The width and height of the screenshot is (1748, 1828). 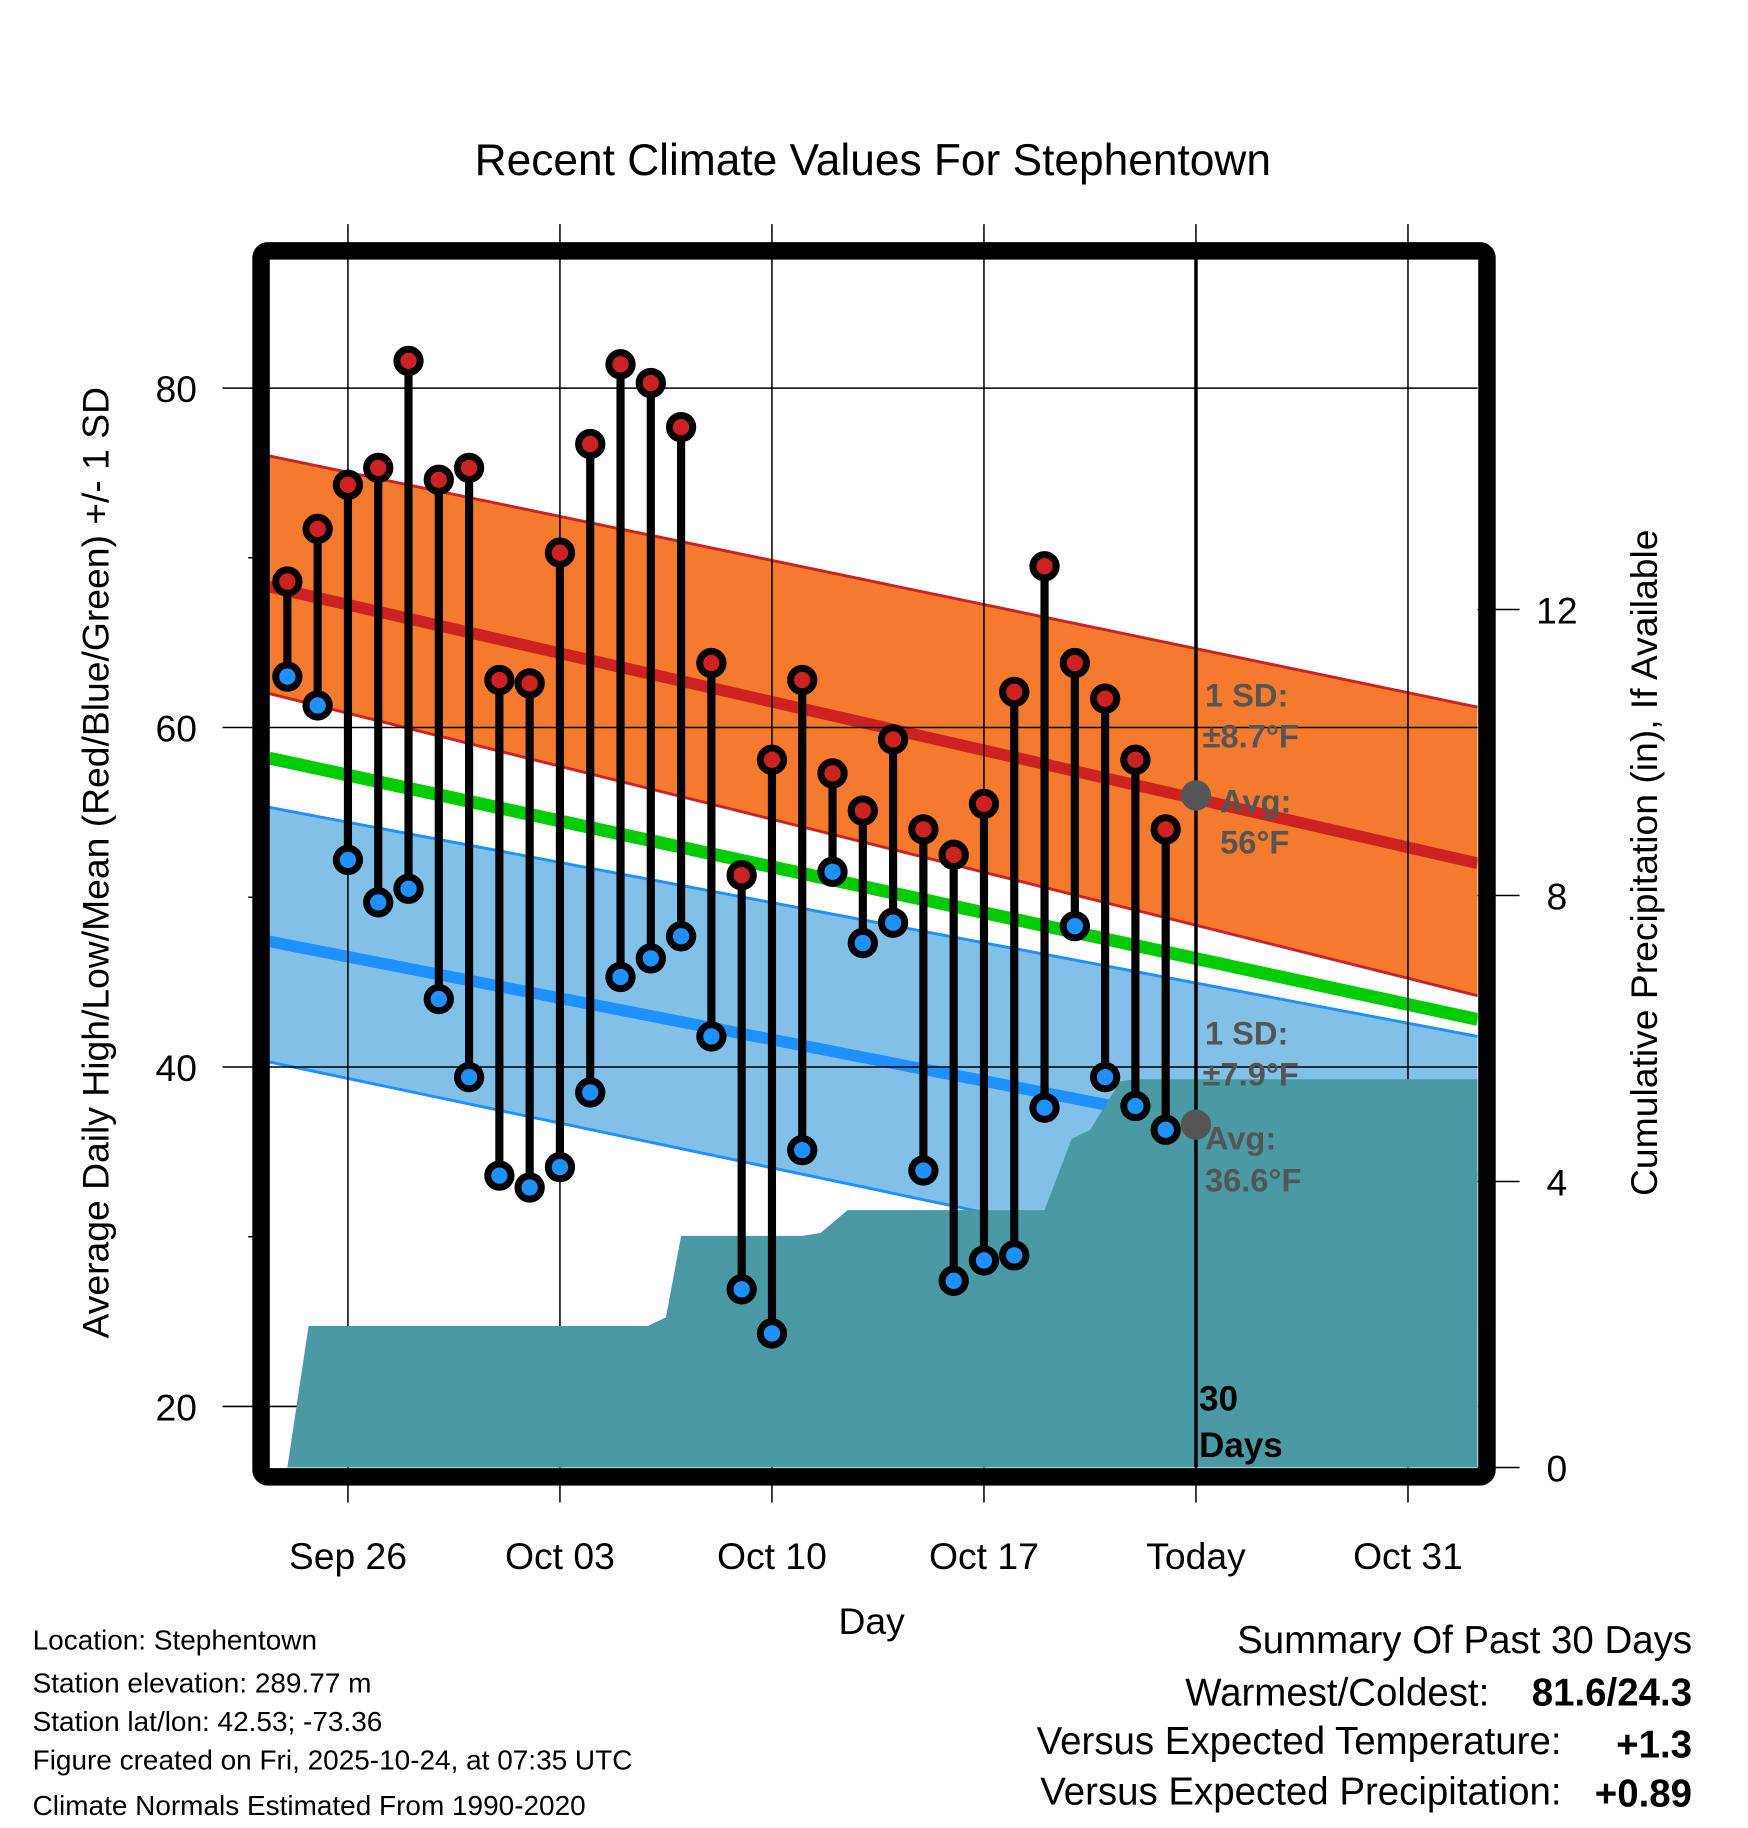 What do you see at coordinates (1654, 1745) in the screenshot?
I see `summary-temp-value: +1.3` at bounding box center [1654, 1745].